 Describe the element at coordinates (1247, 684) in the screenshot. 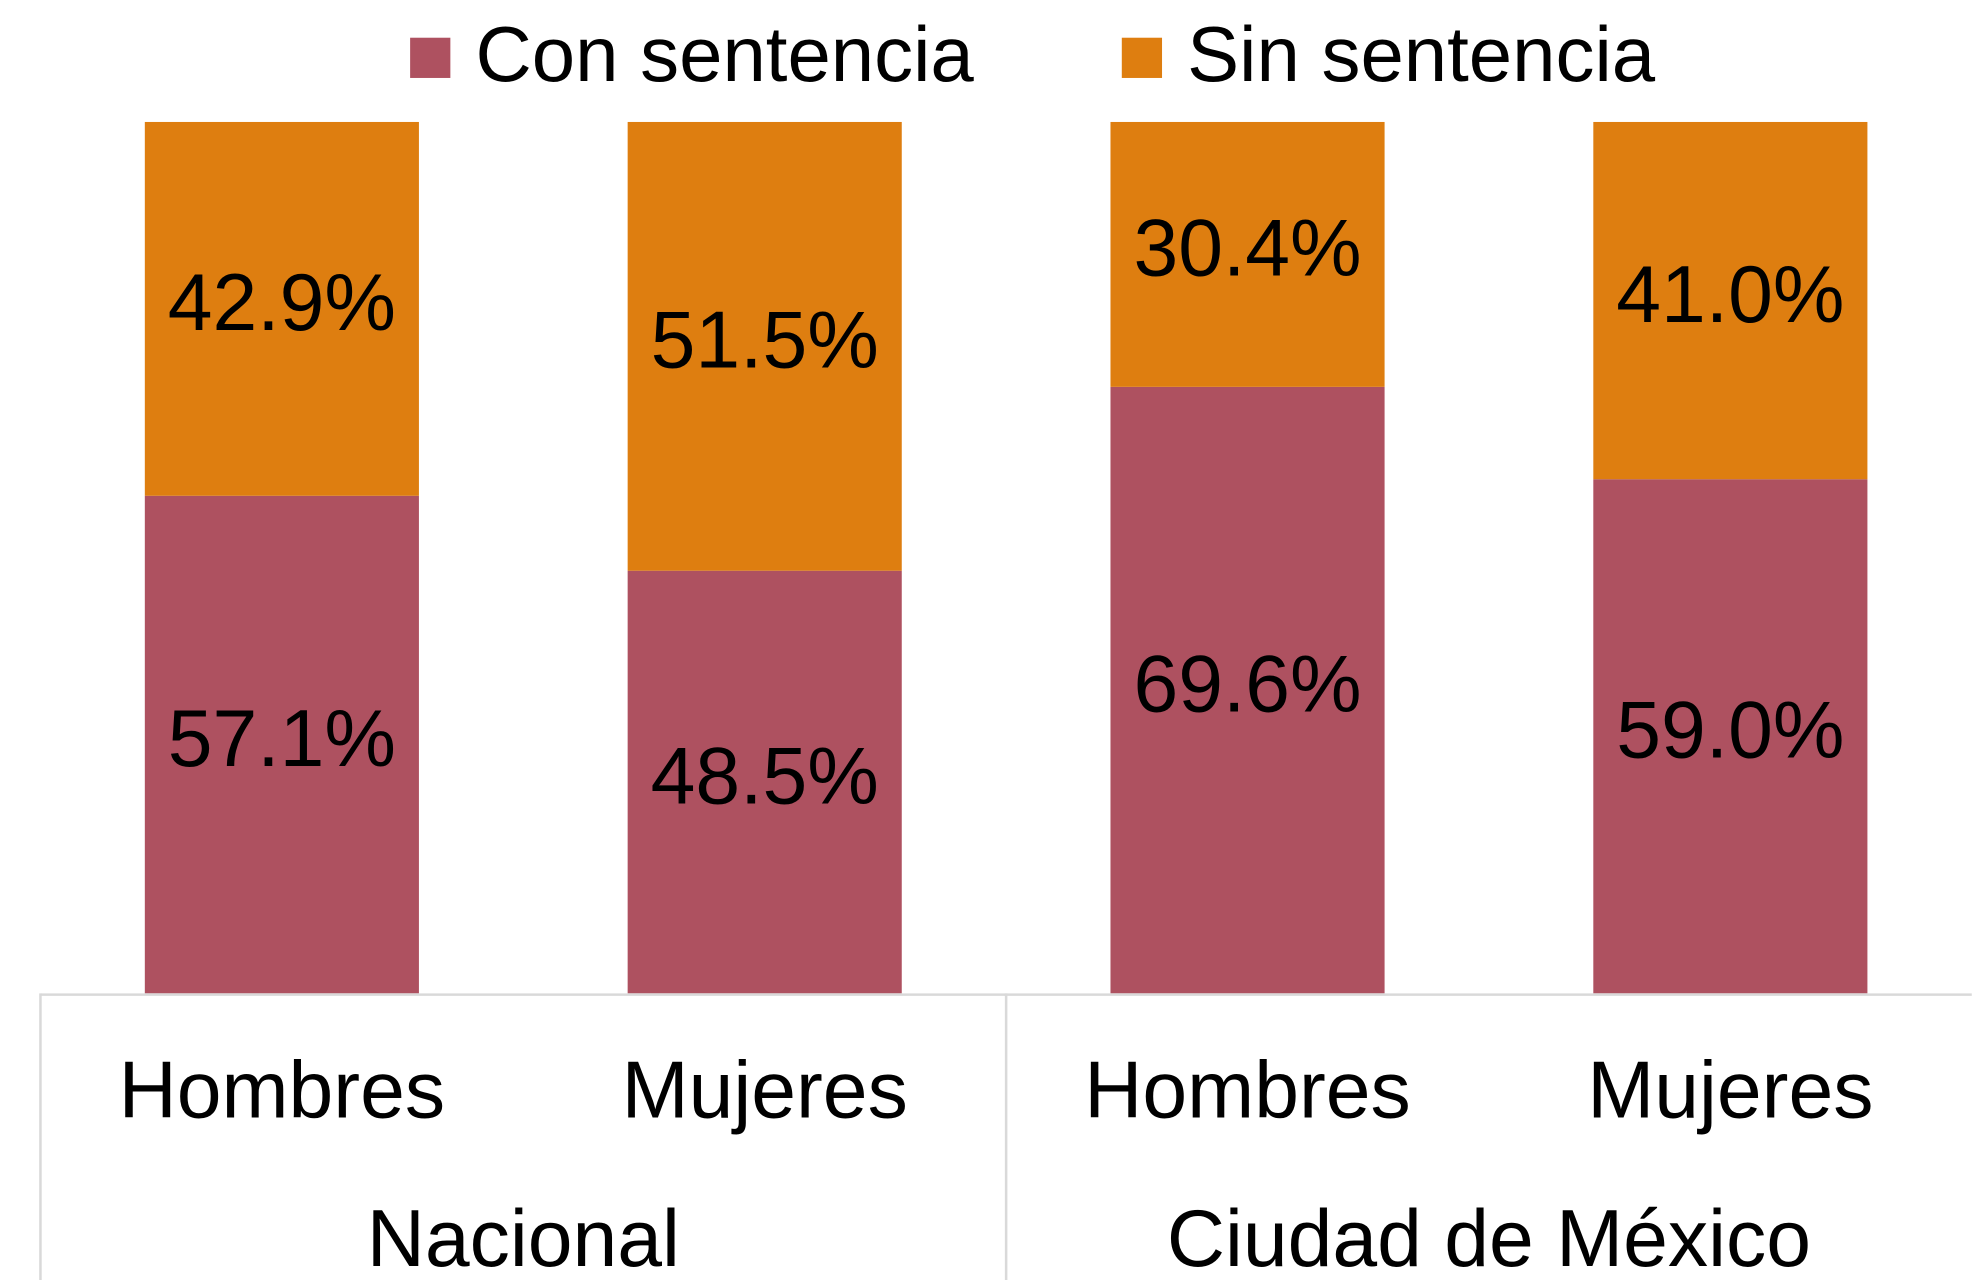

I see `data-label: 69.6%` at that location.